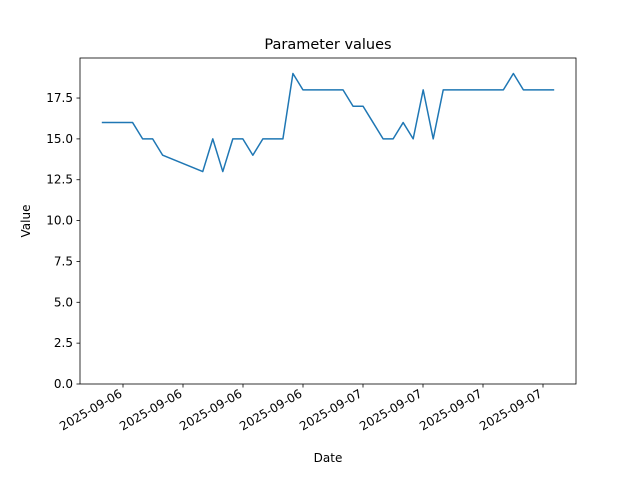 The height and width of the screenshot is (480, 640). What do you see at coordinates (63, 302) in the screenshot?
I see `y-tick-label: 5.0` at bounding box center [63, 302].